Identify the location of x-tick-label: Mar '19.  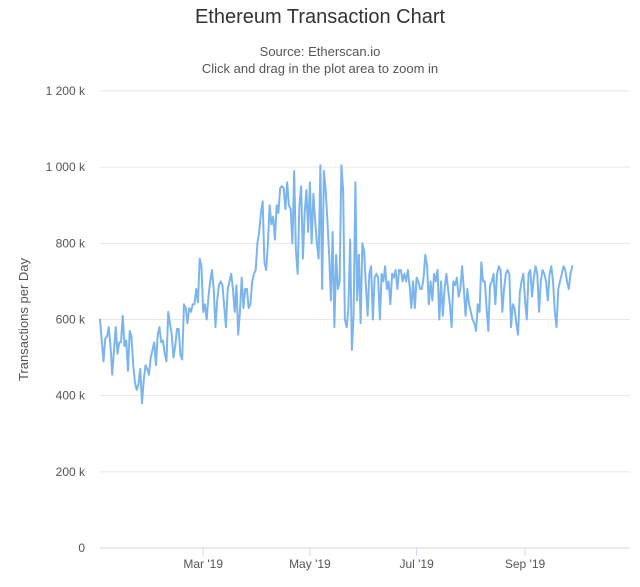
(203, 564).